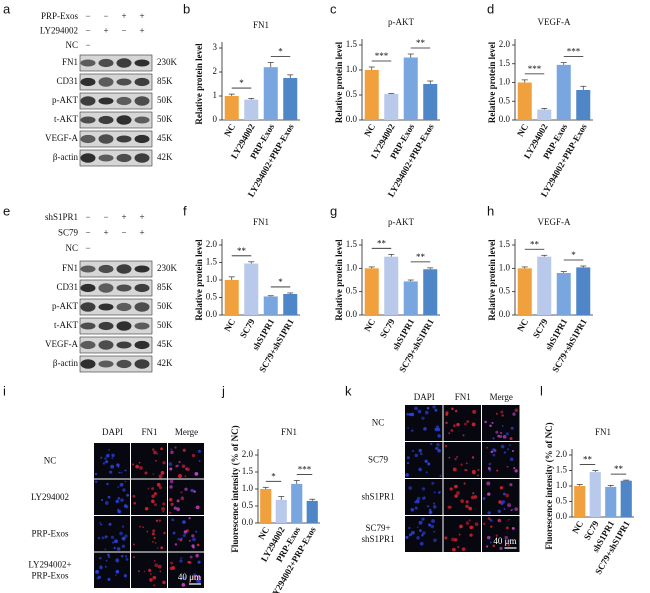 Image resolution: width=650 pixels, height=593 pixels. I want to click on y-axis-label: Fluorescence intensity (% of NC), so click(235, 488).